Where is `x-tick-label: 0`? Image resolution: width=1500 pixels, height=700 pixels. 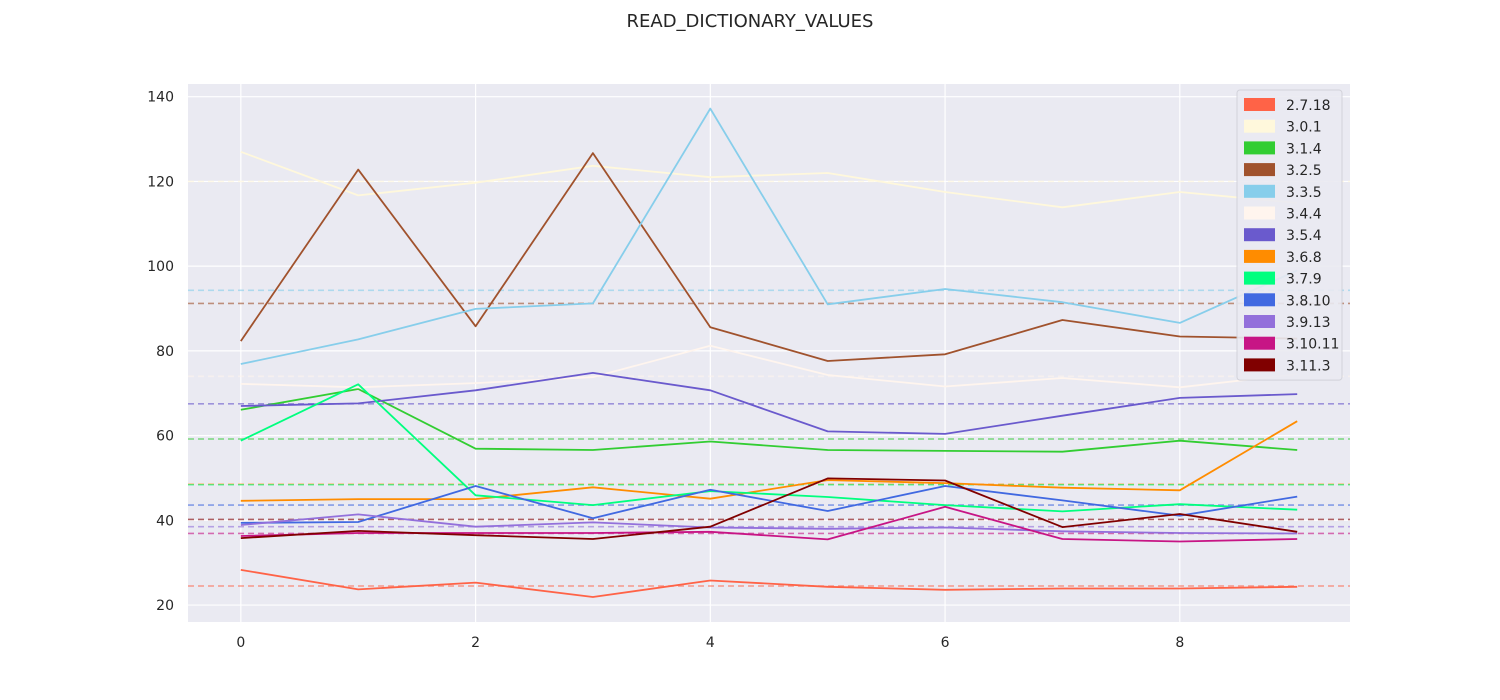 x-tick-label: 0 is located at coordinates (240, 643).